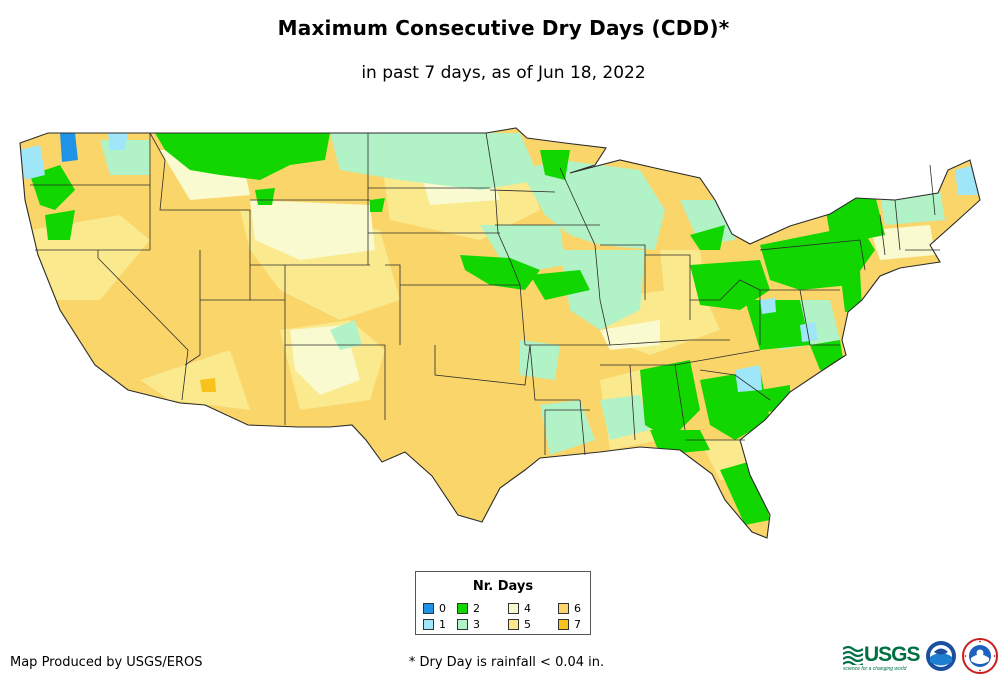 The image size is (1007, 691). Describe the element at coordinates (476, 608) in the screenshot. I see `legend-label: 2` at that location.